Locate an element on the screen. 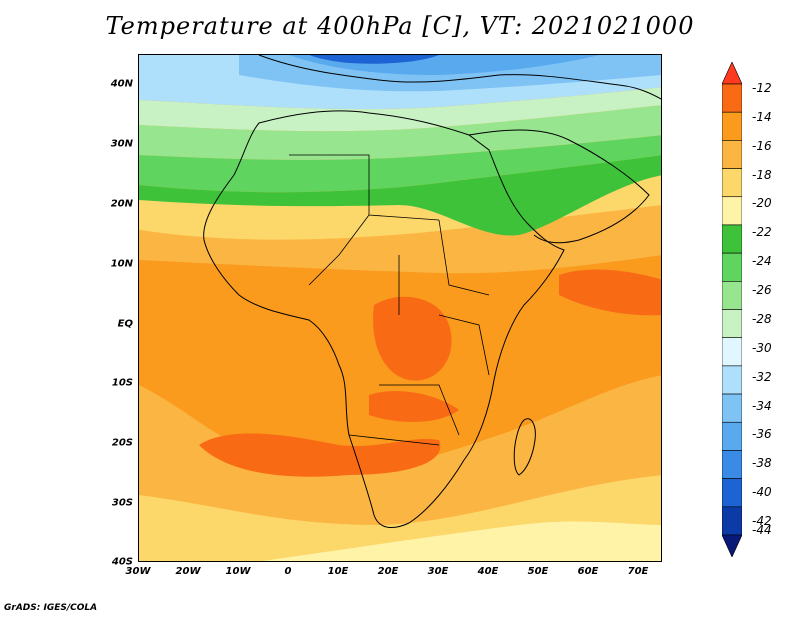 The width and height of the screenshot is (800, 618). lat-label-10n: 10N is located at coordinates (121, 264).